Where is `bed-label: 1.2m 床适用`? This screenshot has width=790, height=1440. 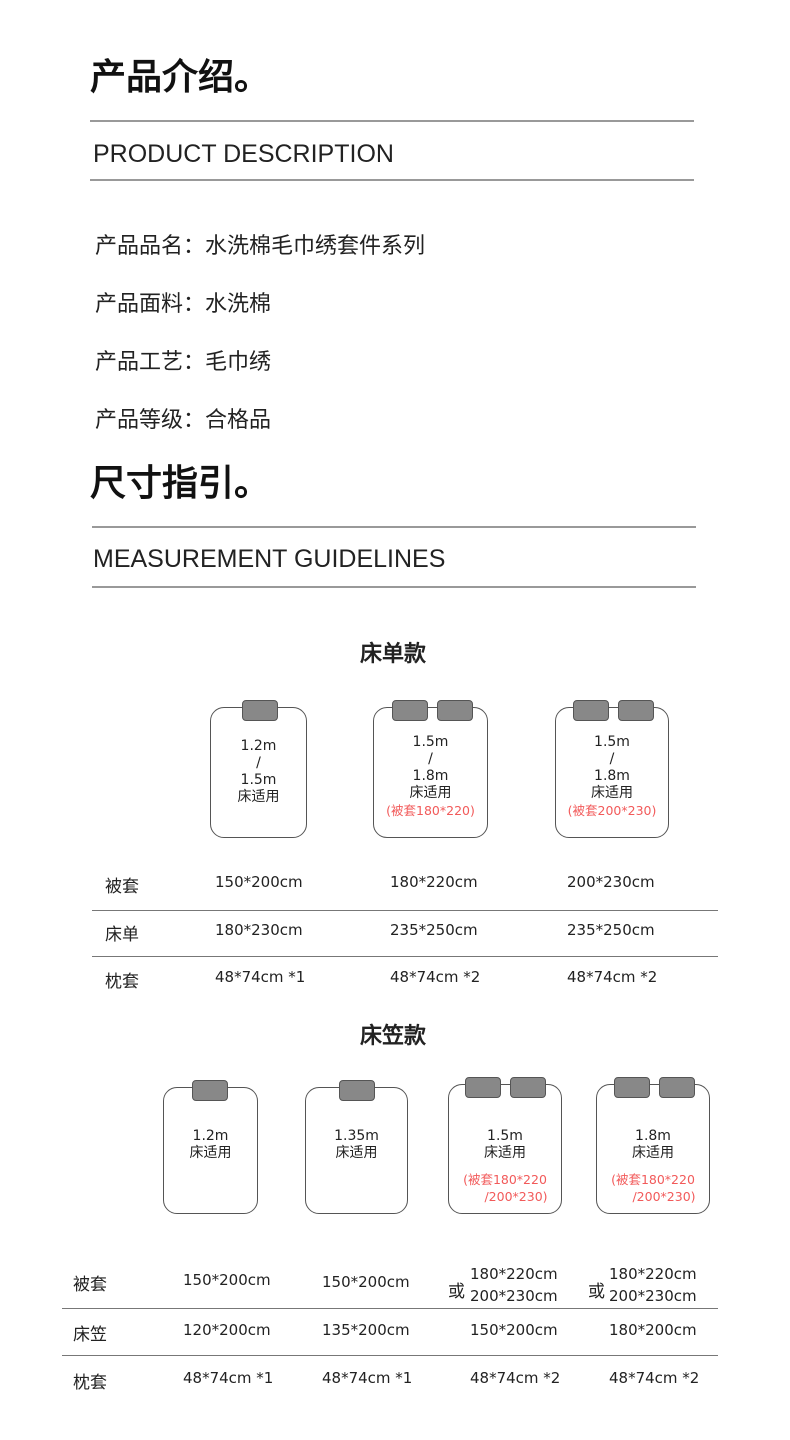 bed-label: 1.2m 床适用 is located at coordinates (210, 1144).